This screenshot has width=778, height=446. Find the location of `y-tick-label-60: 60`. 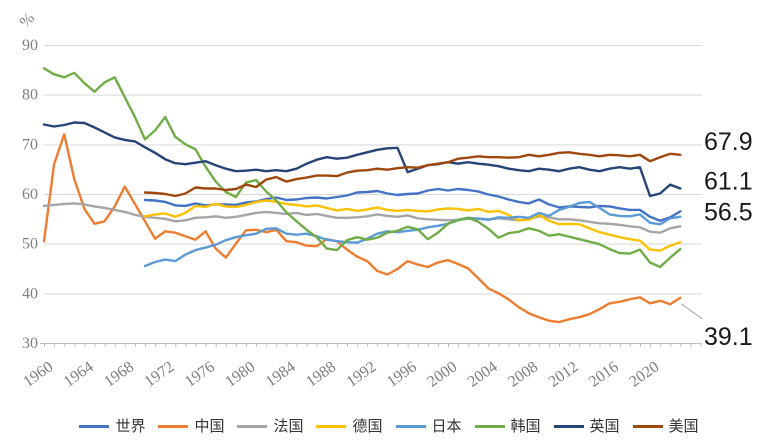

y-tick-label-60: 60 is located at coordinates (30, 194).